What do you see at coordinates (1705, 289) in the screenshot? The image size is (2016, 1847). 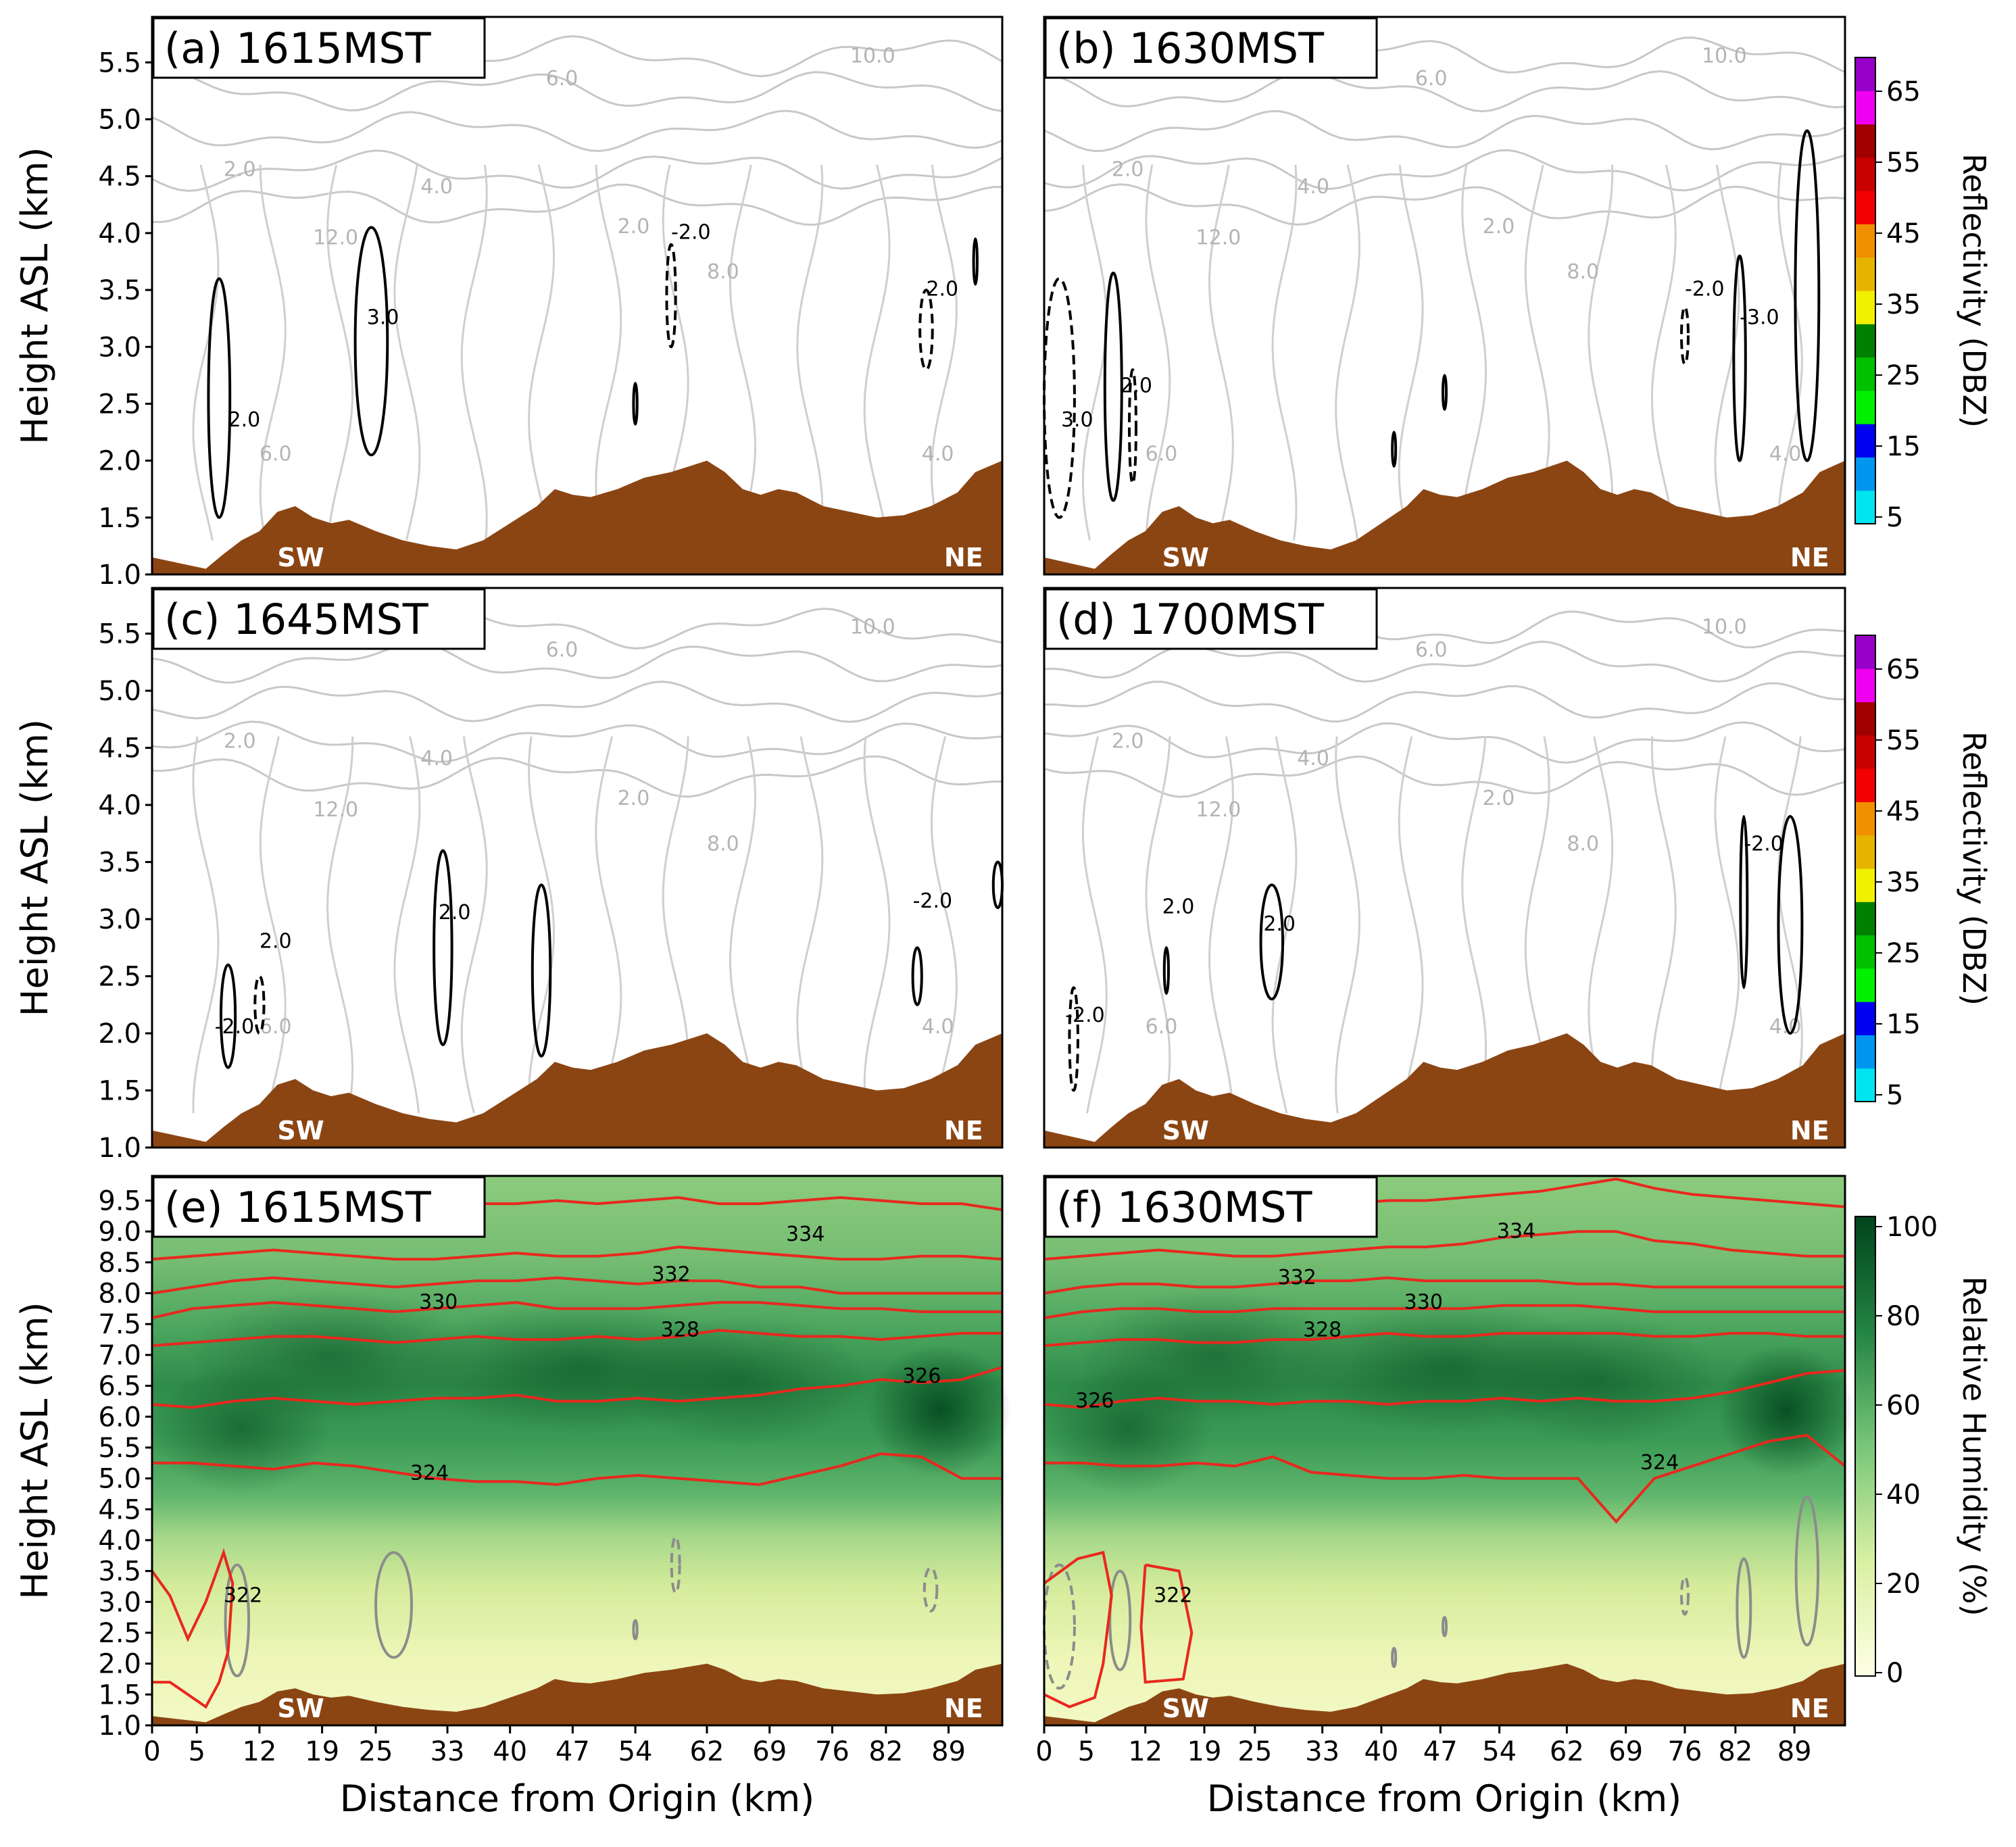 I see `contour-label: -2.0` at bounding box center [1705, 289].